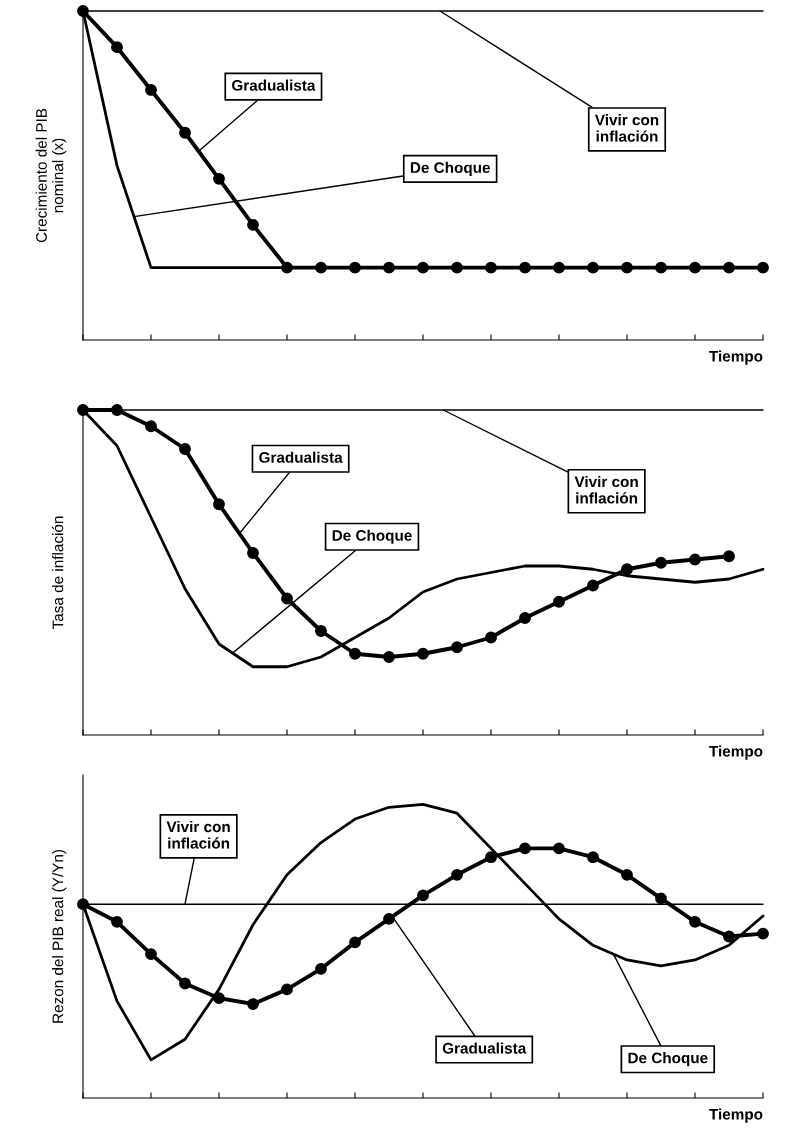 Image resolution: width=795 pixels, height=1140 pixels. What do you see at coordinates (57, 573) in the screenshot?
I see `y-axis-title: Tasa de inflación` at bounding box center [57, 573].